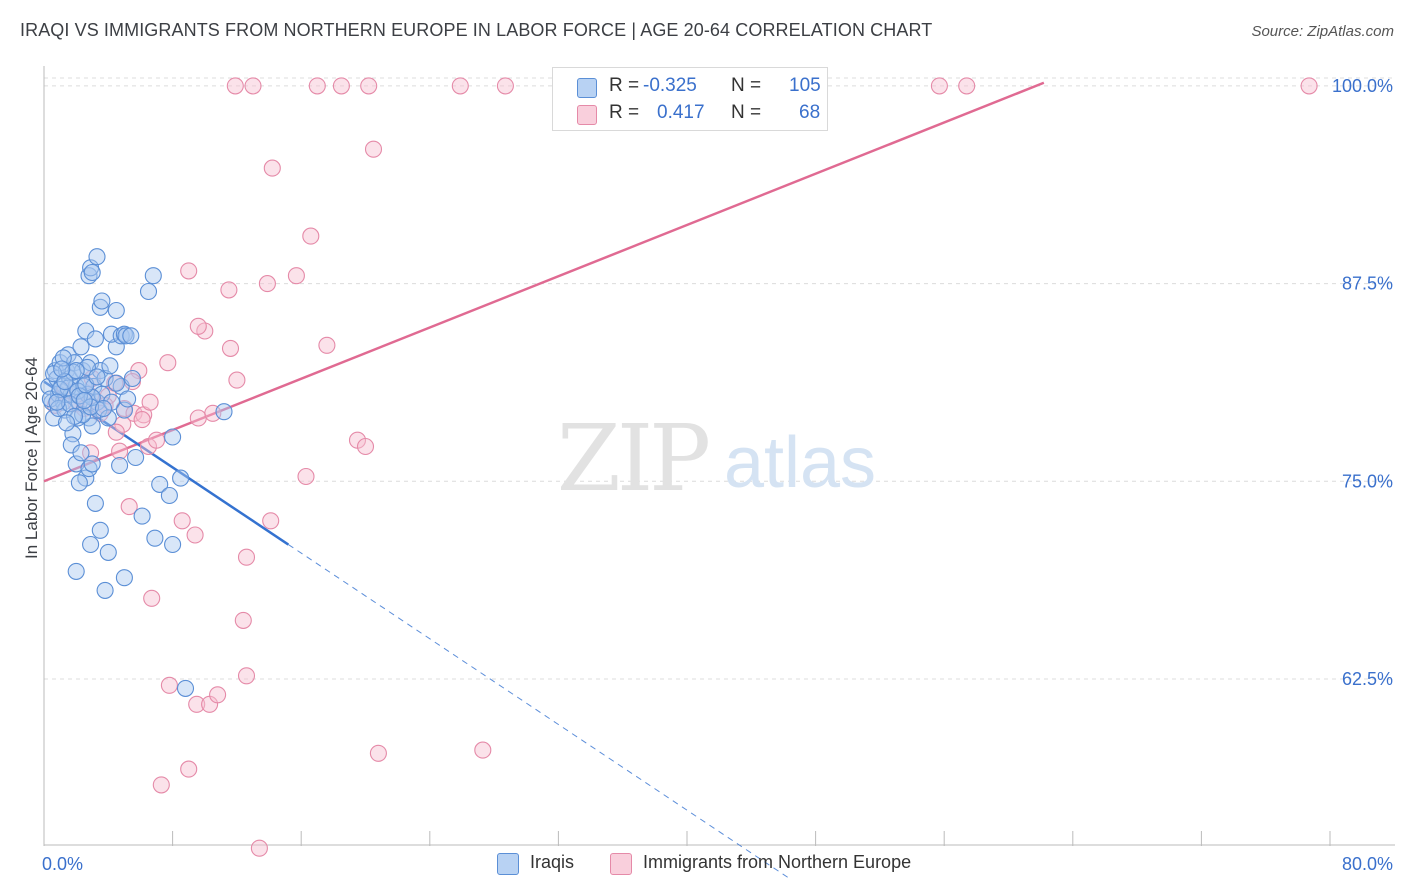 The image size is (1406, 892). Describe the element at coordinates (670, 85) in the screenshot. I see `legend-r-value: -0.325` at that location.